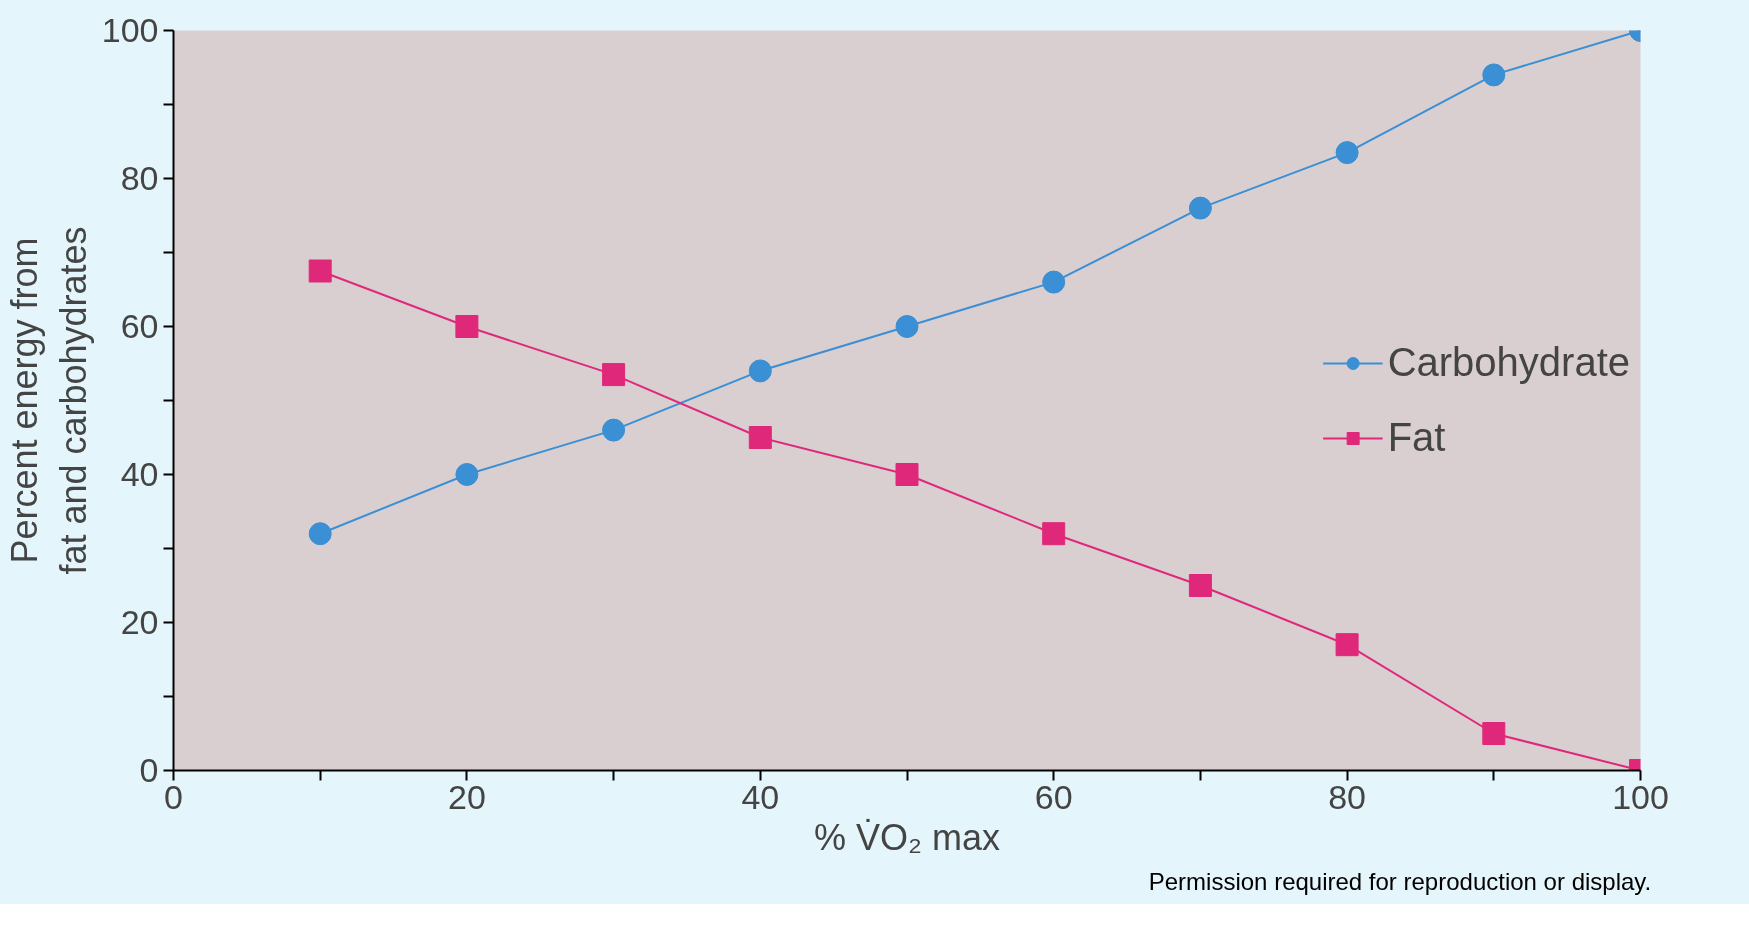 Image resolution: width=1749 pixels, height=933 pixels. Describe the element at coordinates (1347, 796) in the screenshot. I see `x-tick-label: 80` at that location.